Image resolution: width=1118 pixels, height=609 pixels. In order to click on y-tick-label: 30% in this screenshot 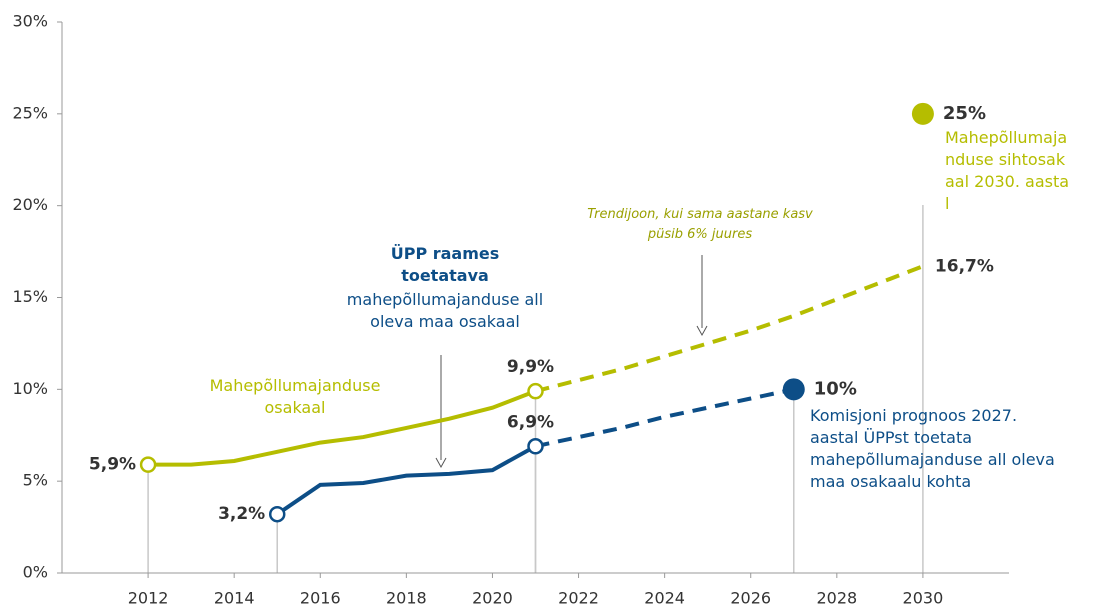, I will do `click(30, 21)`.